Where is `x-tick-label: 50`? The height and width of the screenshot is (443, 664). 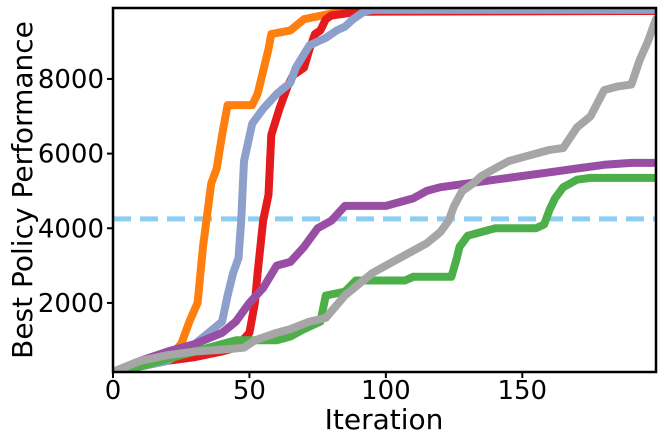
x-tick-label: 50 is located at coordinates (249, 391).